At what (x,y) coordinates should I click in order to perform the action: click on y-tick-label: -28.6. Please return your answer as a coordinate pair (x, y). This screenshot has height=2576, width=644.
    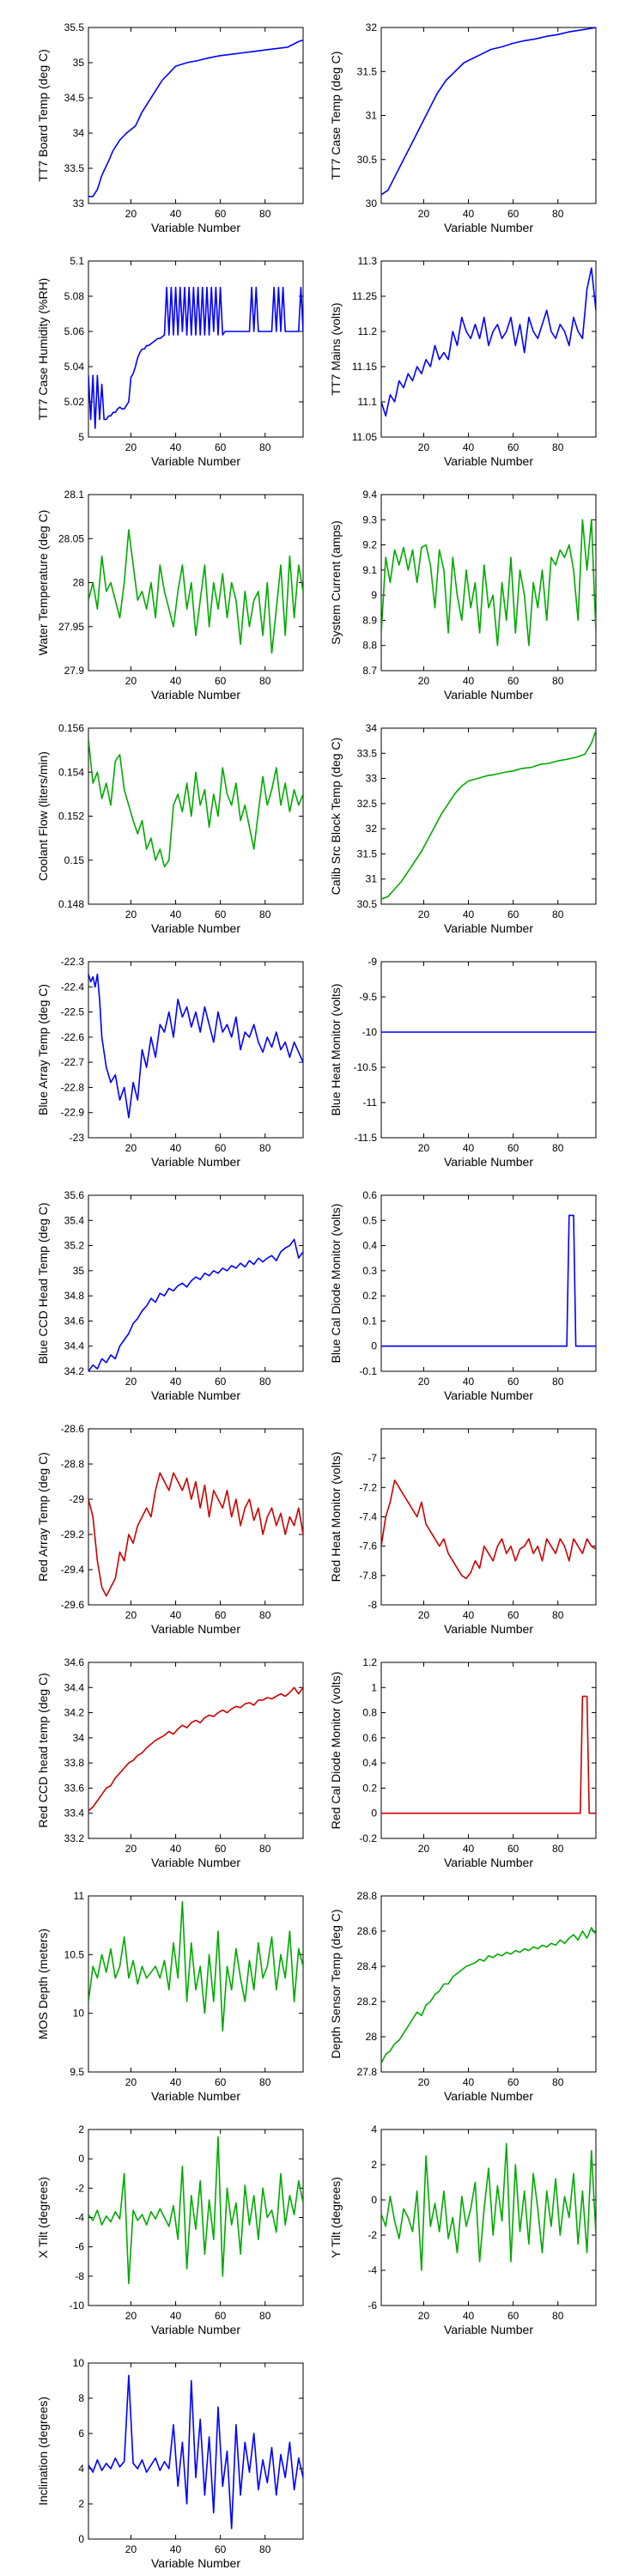
    Looking at the image, I should click on (73, 1429).